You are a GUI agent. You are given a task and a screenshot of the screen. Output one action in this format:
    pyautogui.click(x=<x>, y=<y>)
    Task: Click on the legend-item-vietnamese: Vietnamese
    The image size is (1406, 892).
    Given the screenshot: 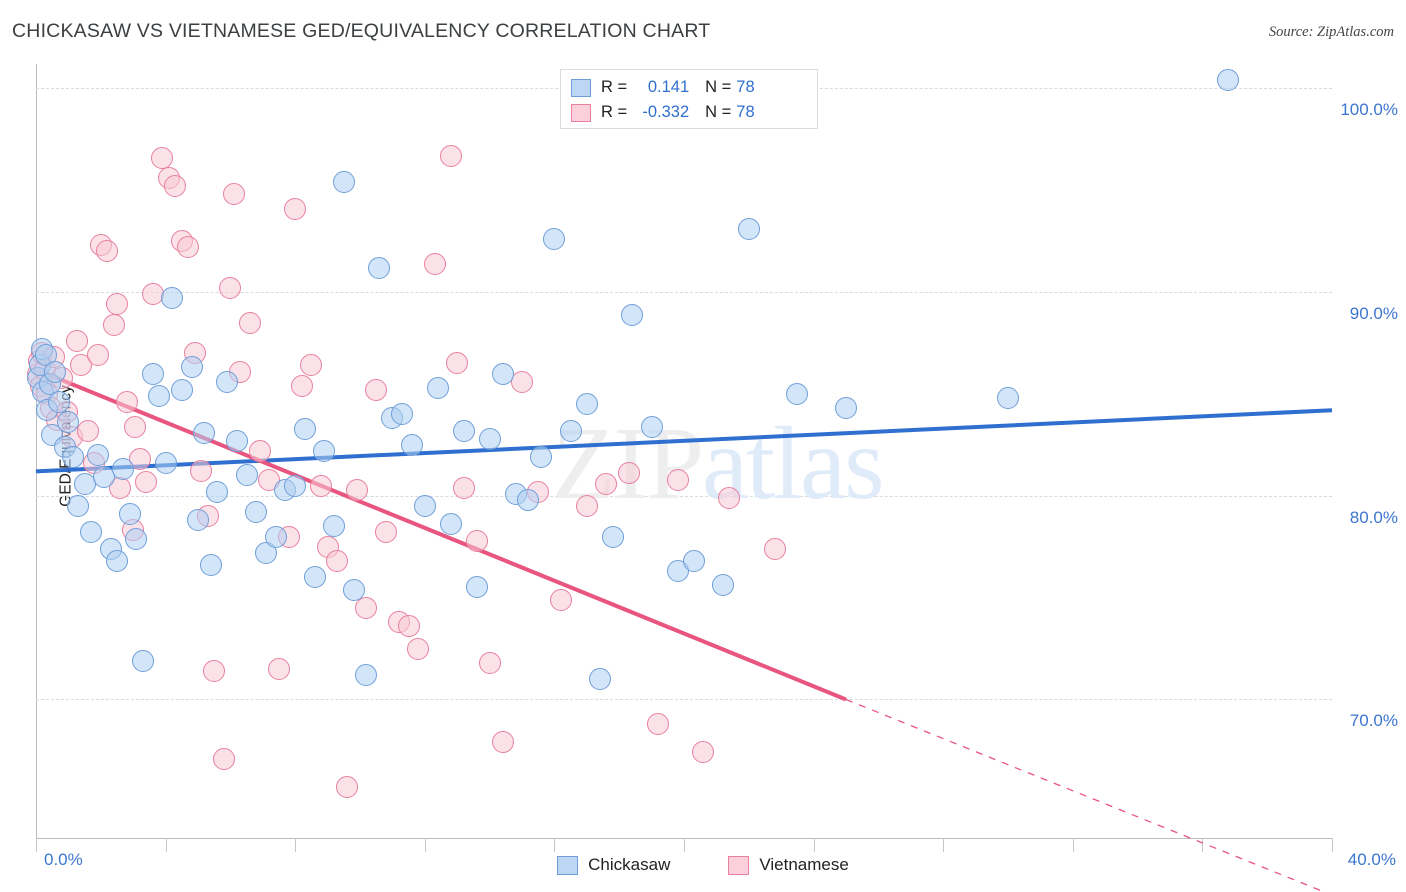 What is the action you would take?
    pyautogui.click(x=788, y=865)
    